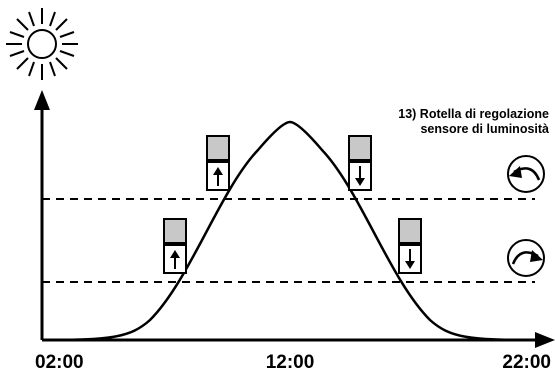  I want to click on rotate-clockwise-icon, so click(526, 258).